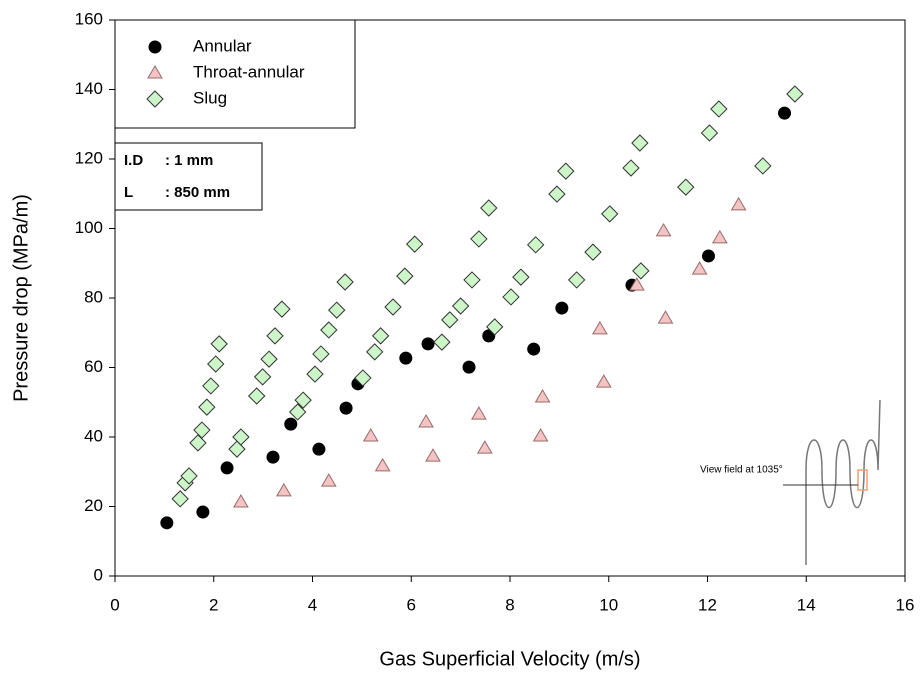 This screenshot has height=677, width=924. What do you see at coordinates (509, 604) in the screenshot?
I see `x-tick-label: 8` at bounding box center [509, 604].